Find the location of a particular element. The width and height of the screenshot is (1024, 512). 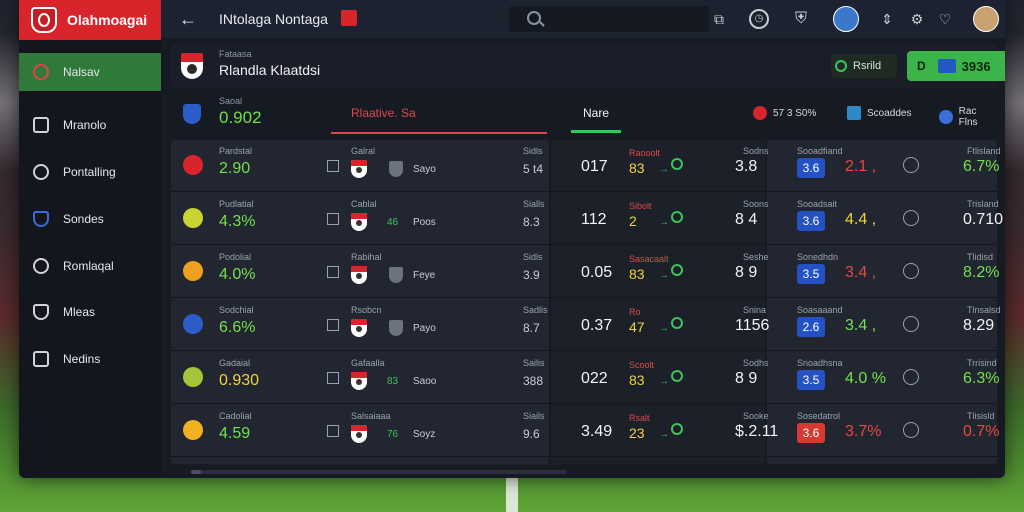

team-name: Poos is located at coordinates (424, 222).